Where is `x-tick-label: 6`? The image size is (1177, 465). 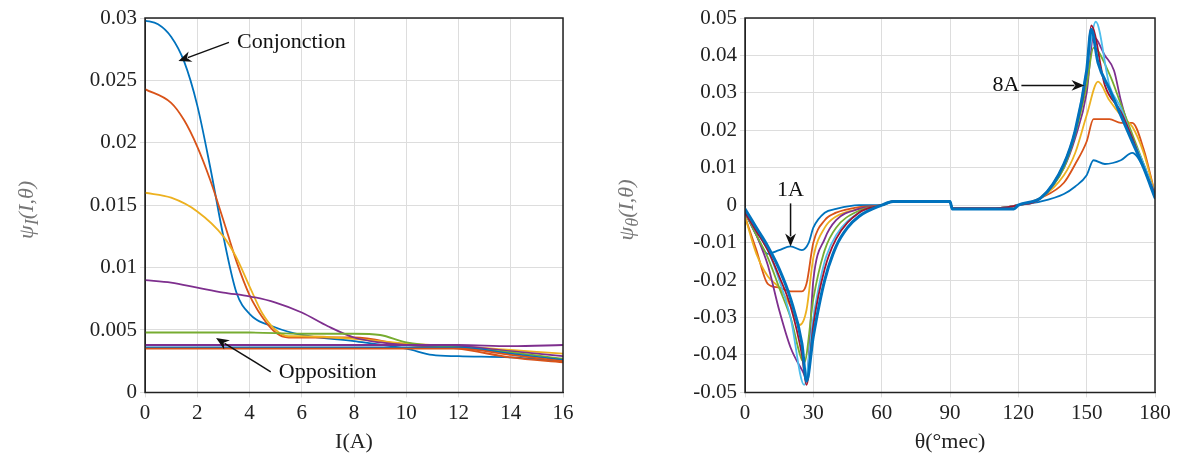 x-tick-label: 6 is located at coordinates (301, 411).